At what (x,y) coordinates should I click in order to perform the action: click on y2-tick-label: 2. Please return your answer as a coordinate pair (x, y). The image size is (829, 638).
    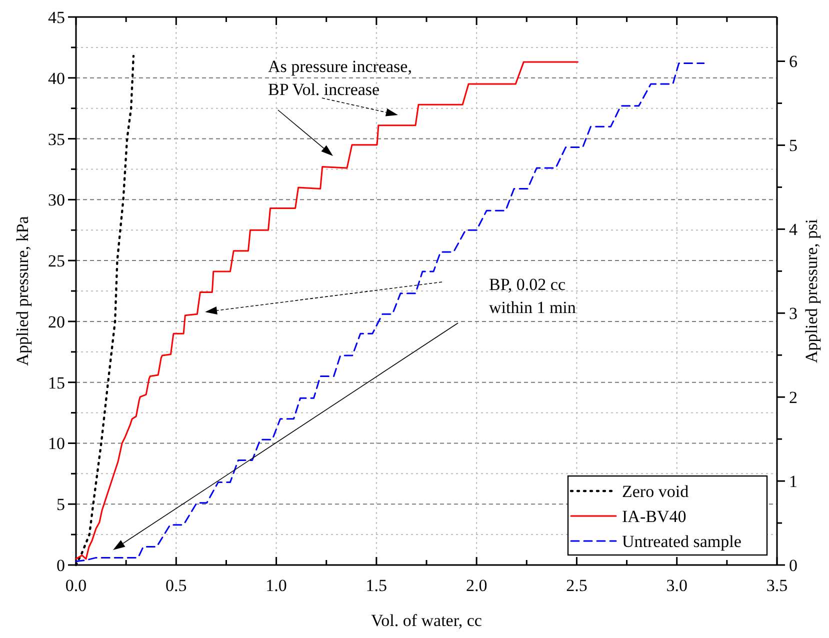
    Looking at the image, I should click on (793, 398).